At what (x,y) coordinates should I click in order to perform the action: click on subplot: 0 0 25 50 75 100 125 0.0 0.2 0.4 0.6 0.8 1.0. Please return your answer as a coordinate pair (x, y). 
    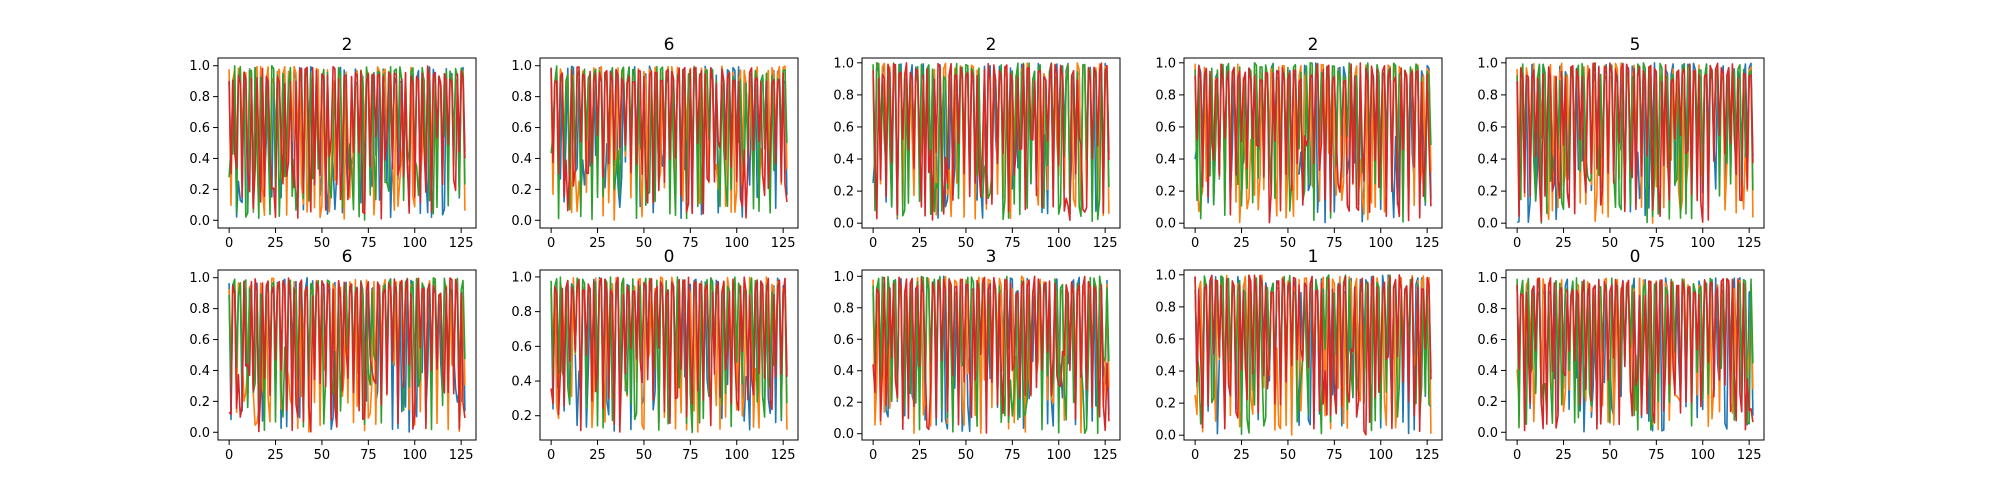
    Looking at the image, I should click on (1621, 355).